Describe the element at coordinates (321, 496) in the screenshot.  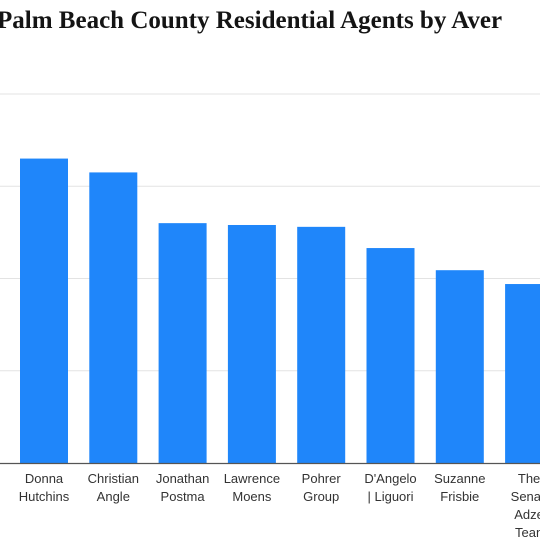
I see `x-tick-label-line: Group` at that location.